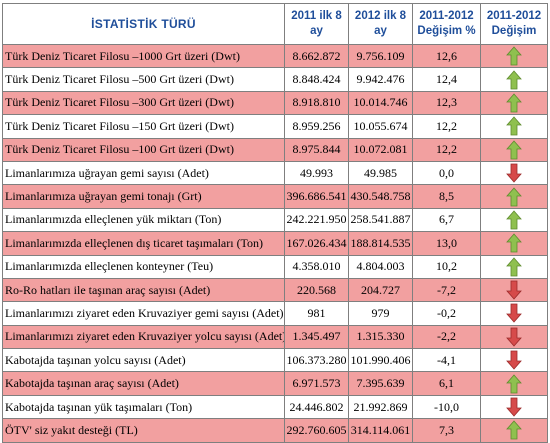 Image resolution: width=550 pixels, height=443 pixels. What do you see at coordinates (446, 220) in the screenshot?
I see `change-percent: 6,7` at bounding box center [446, 220].